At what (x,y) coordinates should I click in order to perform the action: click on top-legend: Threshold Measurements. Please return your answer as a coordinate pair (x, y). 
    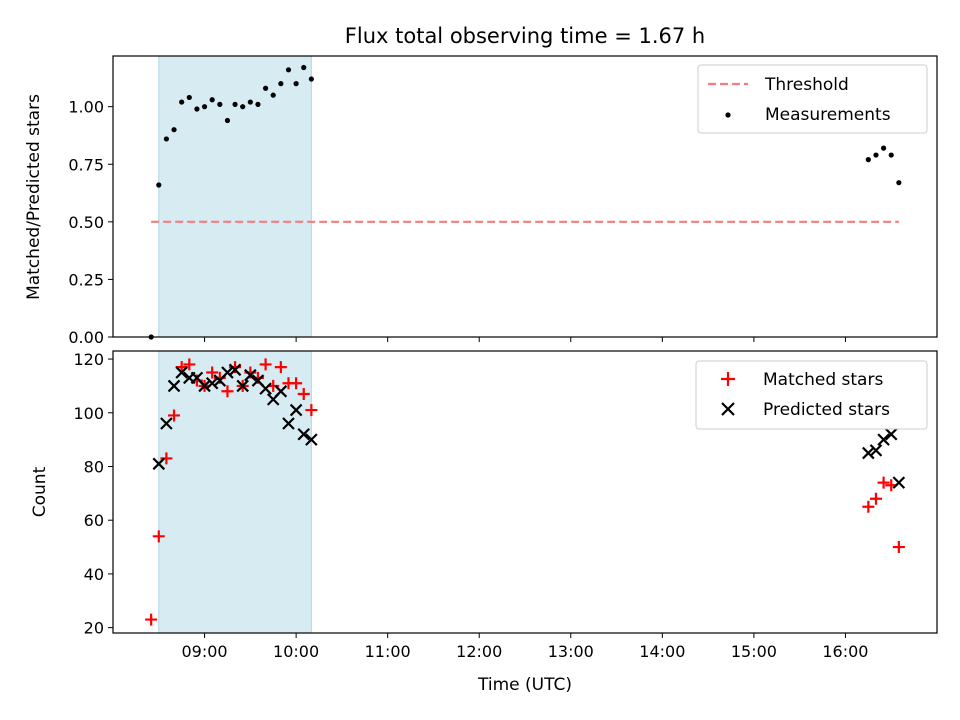
    Looking at the image, I should click on (812, 99).